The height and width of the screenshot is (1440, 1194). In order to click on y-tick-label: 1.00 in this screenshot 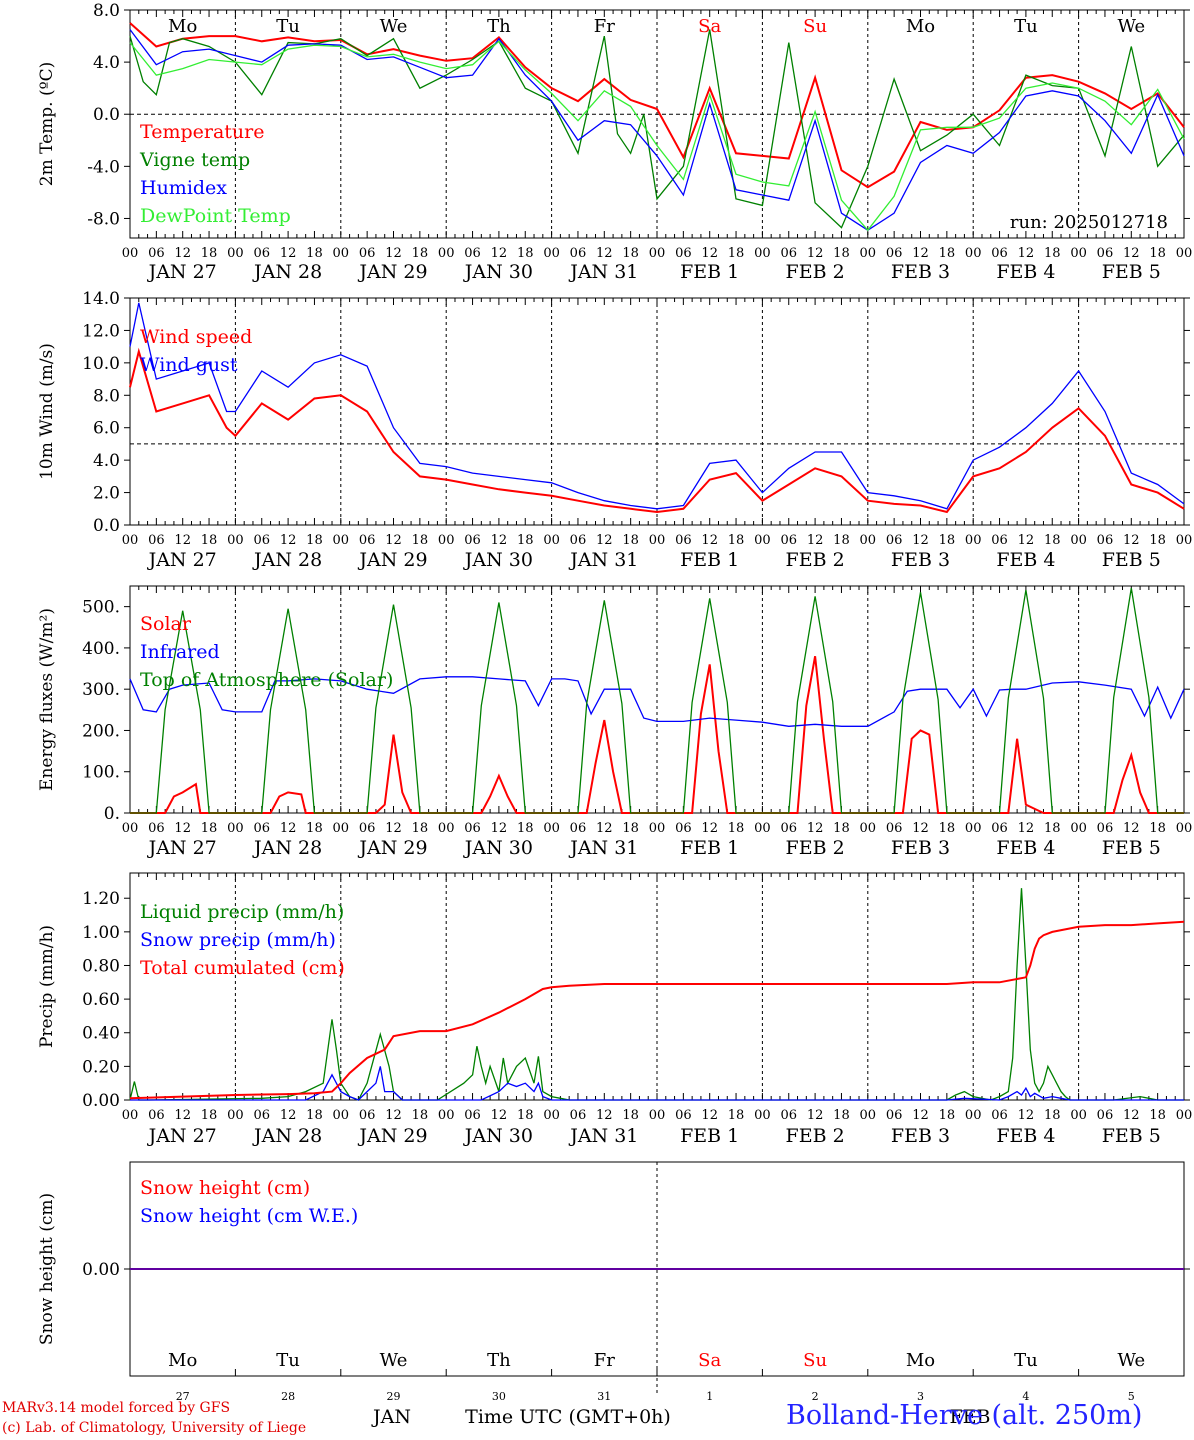, I will do `click(101, 933)`.